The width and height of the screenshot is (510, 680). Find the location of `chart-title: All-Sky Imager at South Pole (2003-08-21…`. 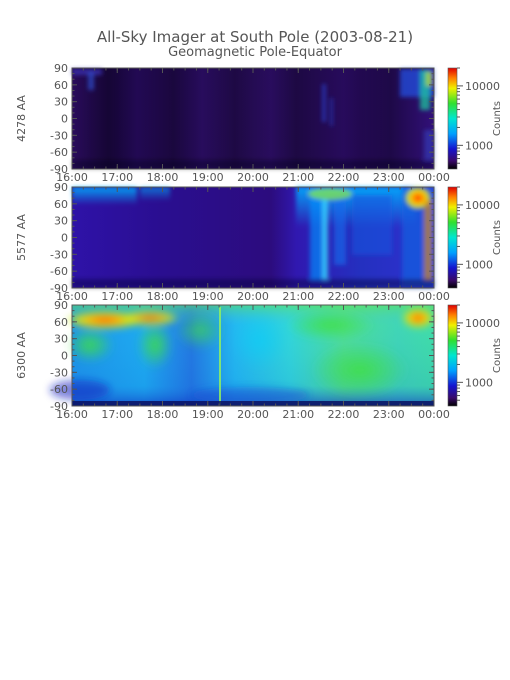

chart-title: All-Sky Imager at South Pole (2003-08-21… is located at coordinates (255, 37).